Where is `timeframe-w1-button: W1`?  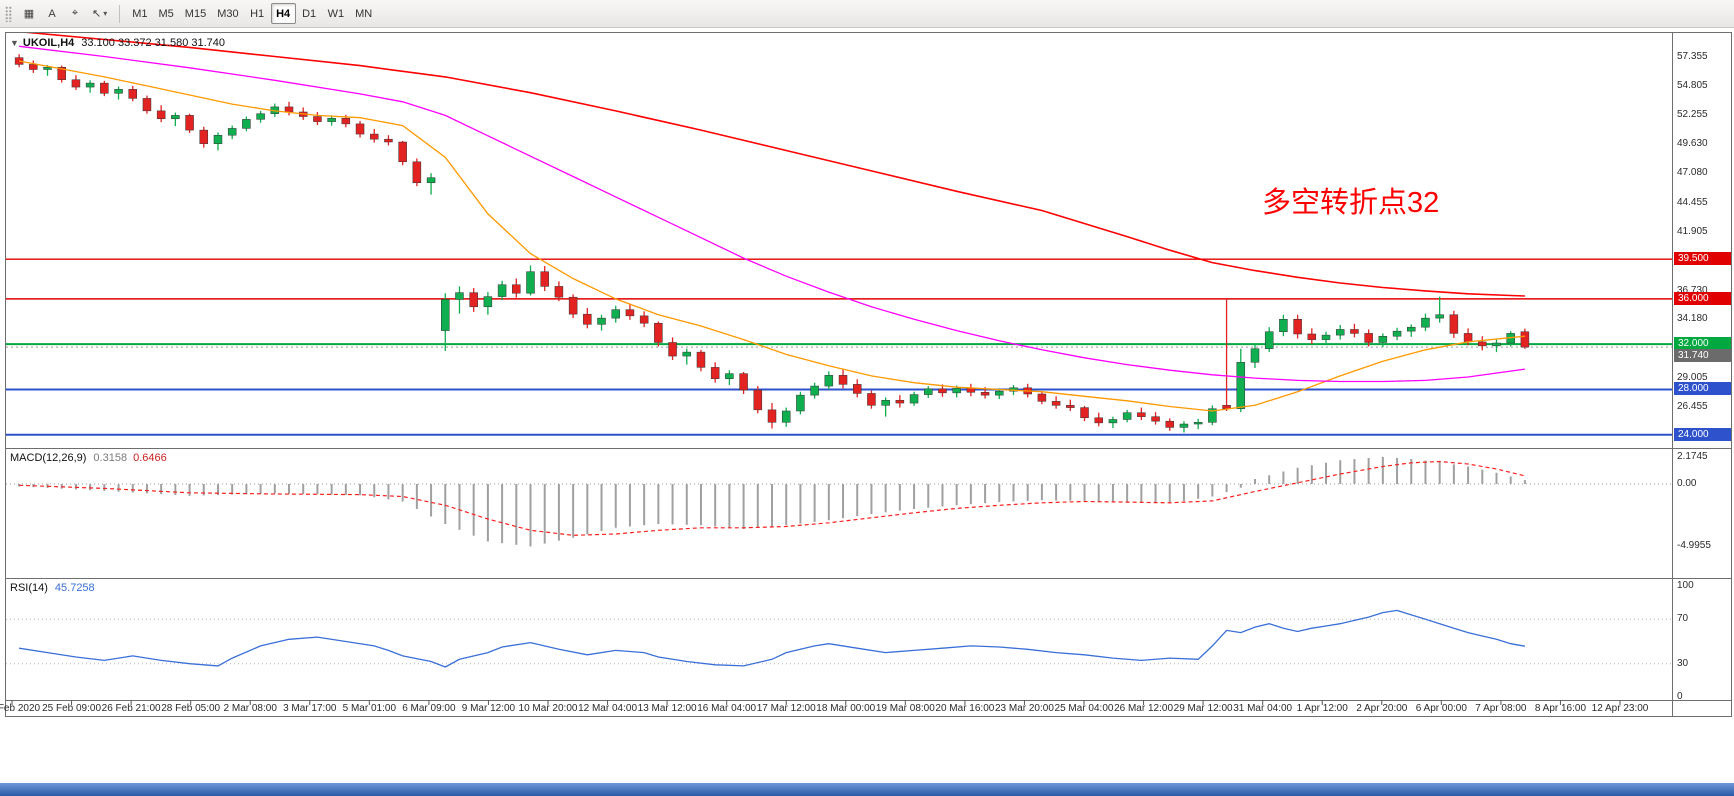 timeframe-w1-button: W1 is located at coordinates (336, 13).